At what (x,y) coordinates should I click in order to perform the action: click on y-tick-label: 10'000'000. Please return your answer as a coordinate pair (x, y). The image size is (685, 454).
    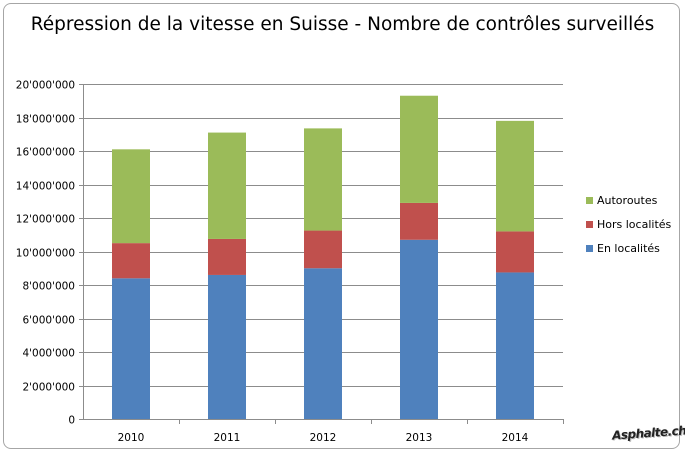
    Looking at the image, I should click on (45, 254).